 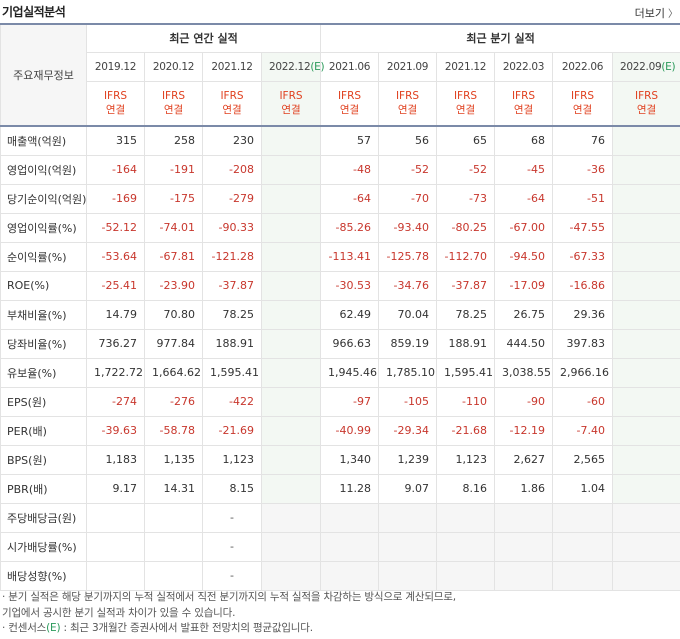 What do you see at coordinates (115, 169) in the screenshot?
I see `value-cell: -164` at bounding box center [115, 169].